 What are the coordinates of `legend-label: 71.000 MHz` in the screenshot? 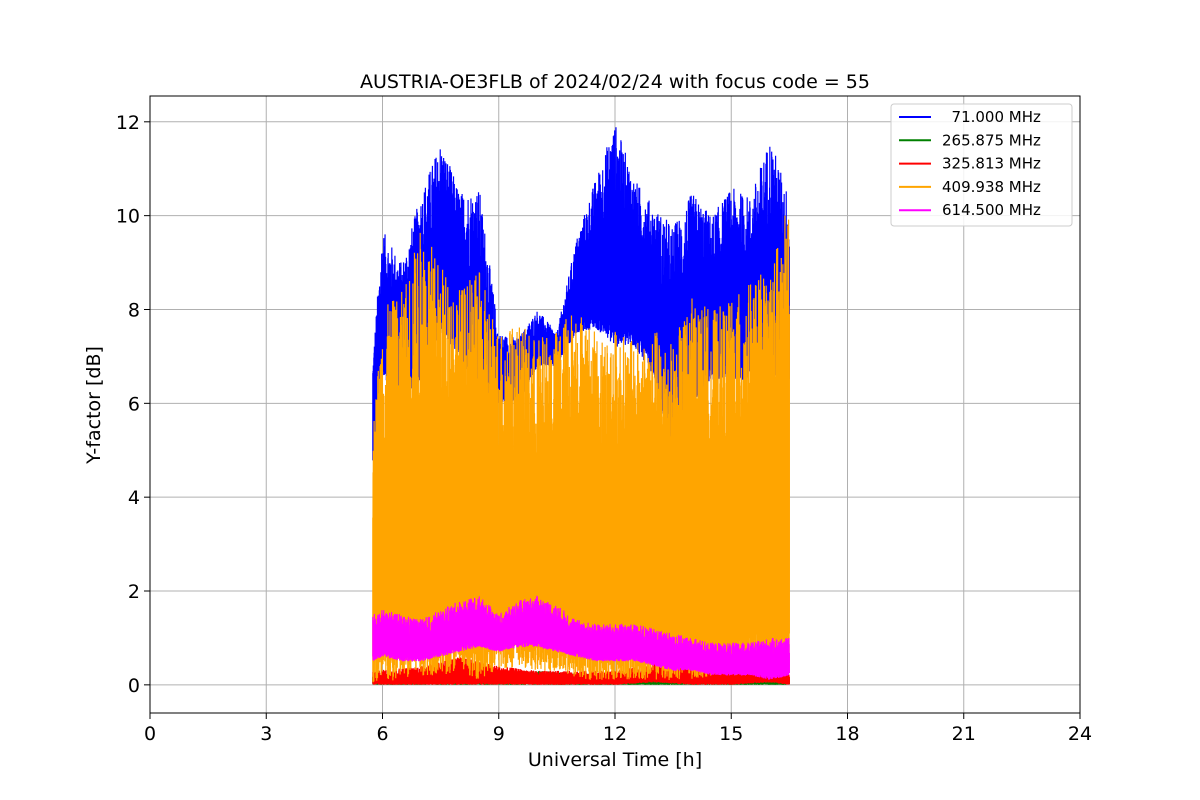 It's located at (991, 117).